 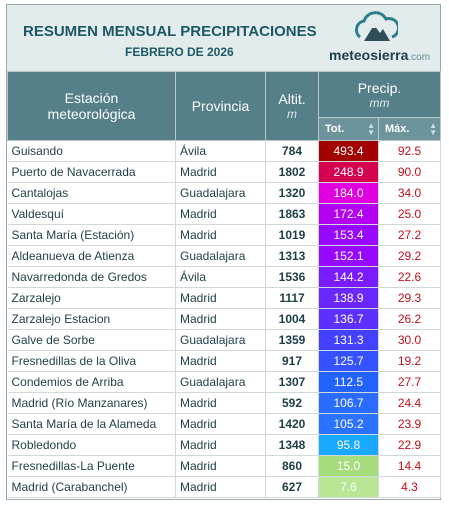 What do you see at coordinates (348, 445) in the screenshot?
I see `total-cell: 95.8` at bounding box center [348, 445].